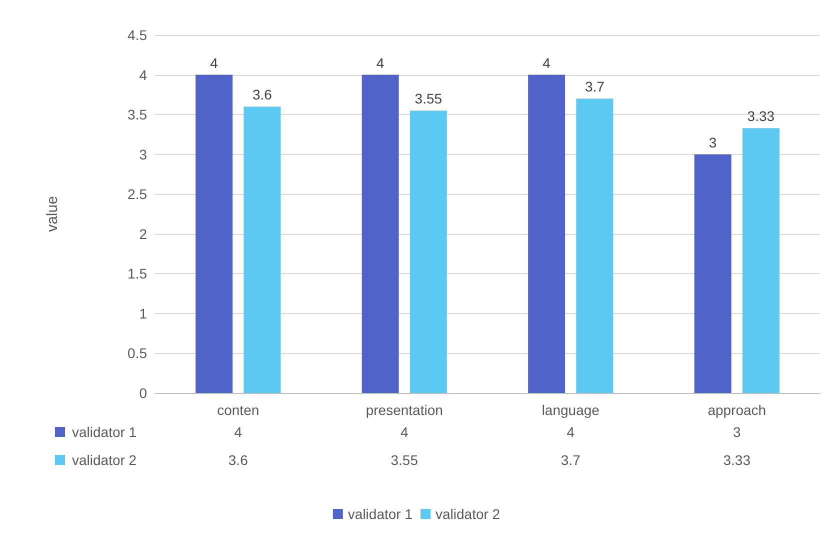  I want to click on text: validator 1, so click(380, 514).